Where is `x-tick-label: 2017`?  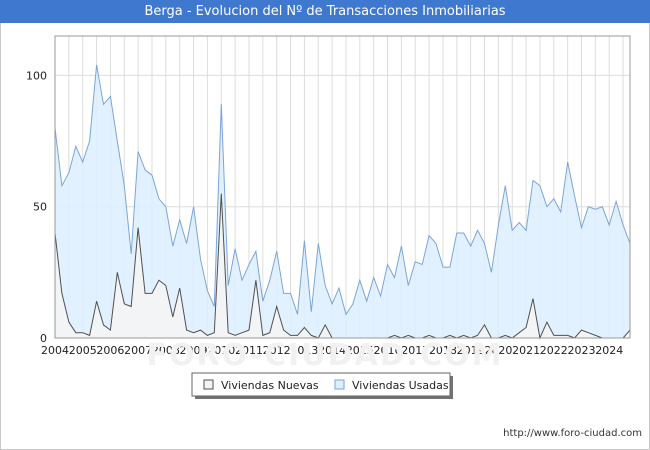
x-tick-label: 2017 is located at coordinates (415, 350).